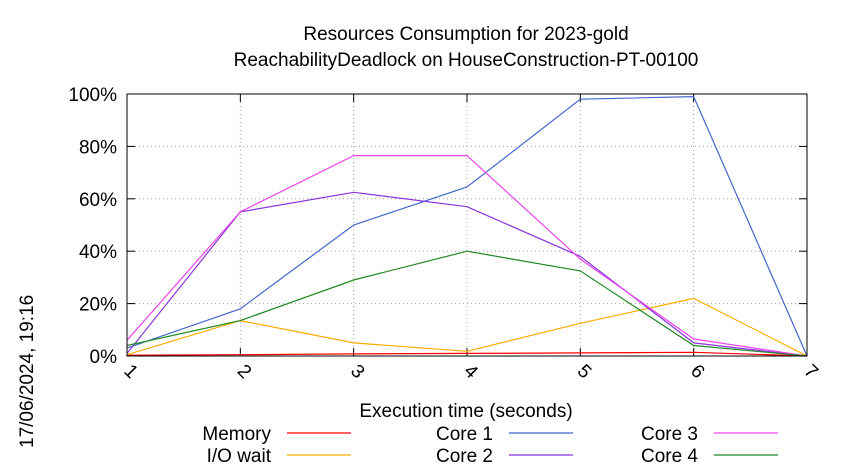  Describe the element at coordinates (465, 34) in the screenshot. I see `chart-title: Resources Consumption for 2023-gold` at that location.